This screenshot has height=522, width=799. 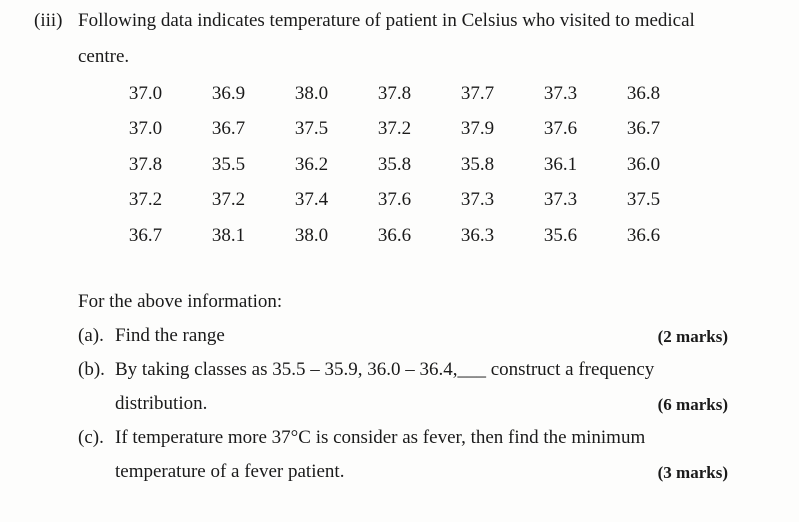 What do you see at coordinates (91, 437) in the screenshot?
I see `part-c-label: (c).` at bounding box center [91, 437].